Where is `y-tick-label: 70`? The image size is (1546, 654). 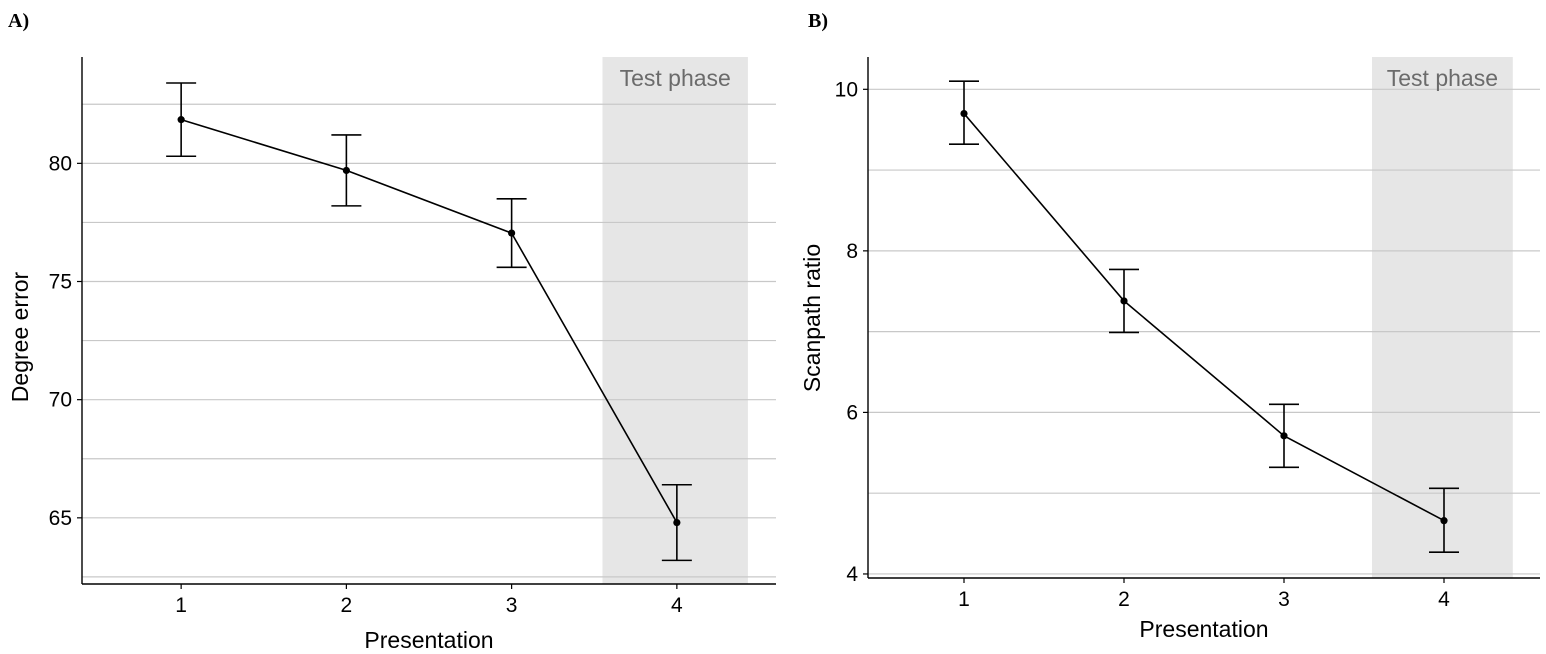 y-tick-label: 70 is located at coordinates (60, 400).